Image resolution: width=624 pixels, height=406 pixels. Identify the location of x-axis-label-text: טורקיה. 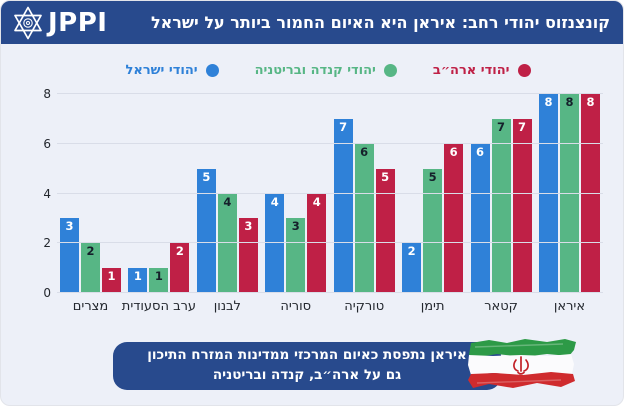
(364, 306).